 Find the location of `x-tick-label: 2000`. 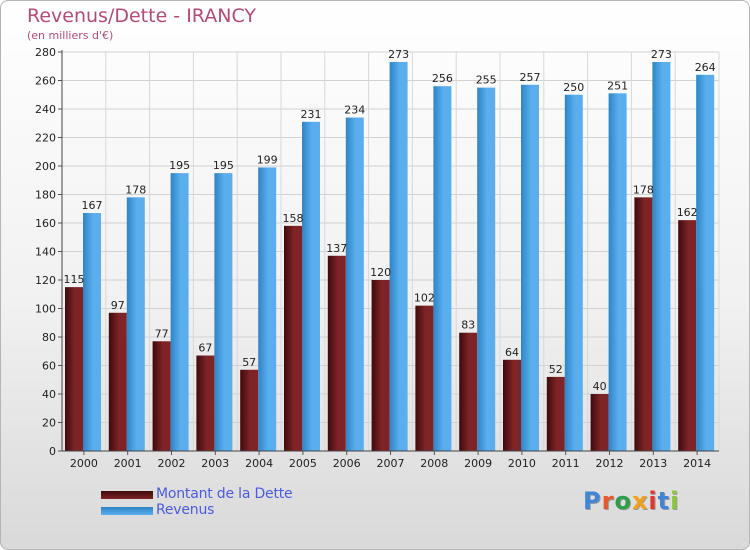

x-tick-label: 2000 is located at coordinates (84, 463).